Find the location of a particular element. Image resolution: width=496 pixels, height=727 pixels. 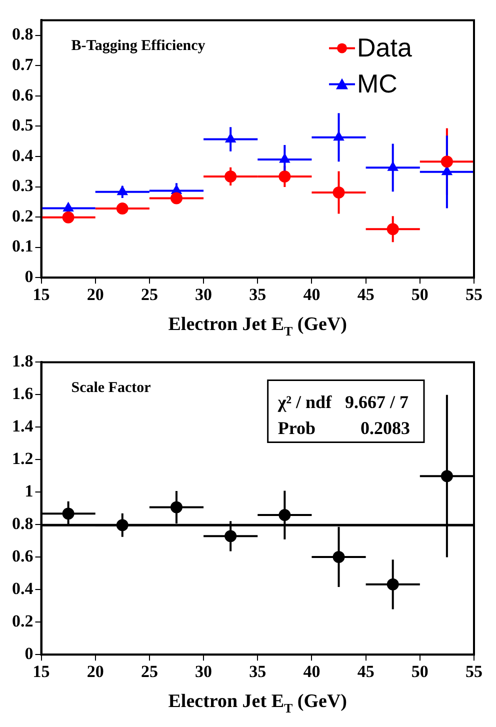

y-tick-label: 1 is located at coordinates (29, 491).